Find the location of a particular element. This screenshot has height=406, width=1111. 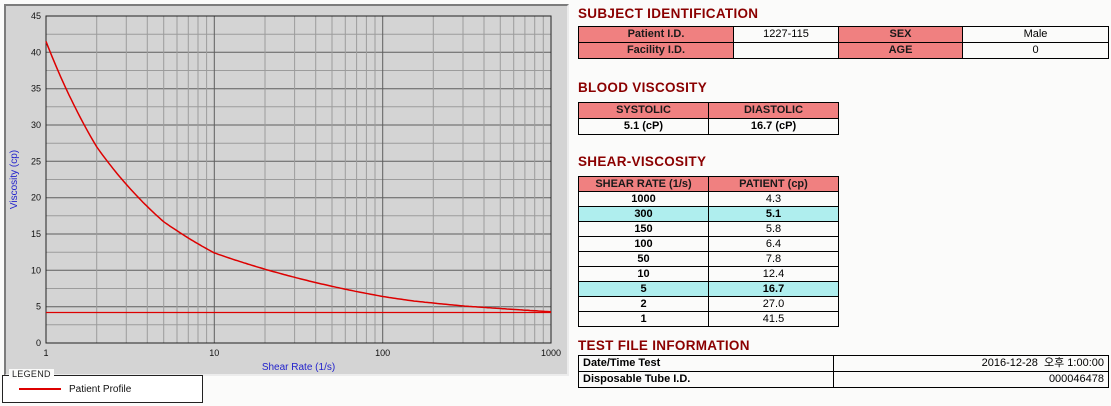

systolic-header: SYSTOLIC is located at coordinates (643, 110).